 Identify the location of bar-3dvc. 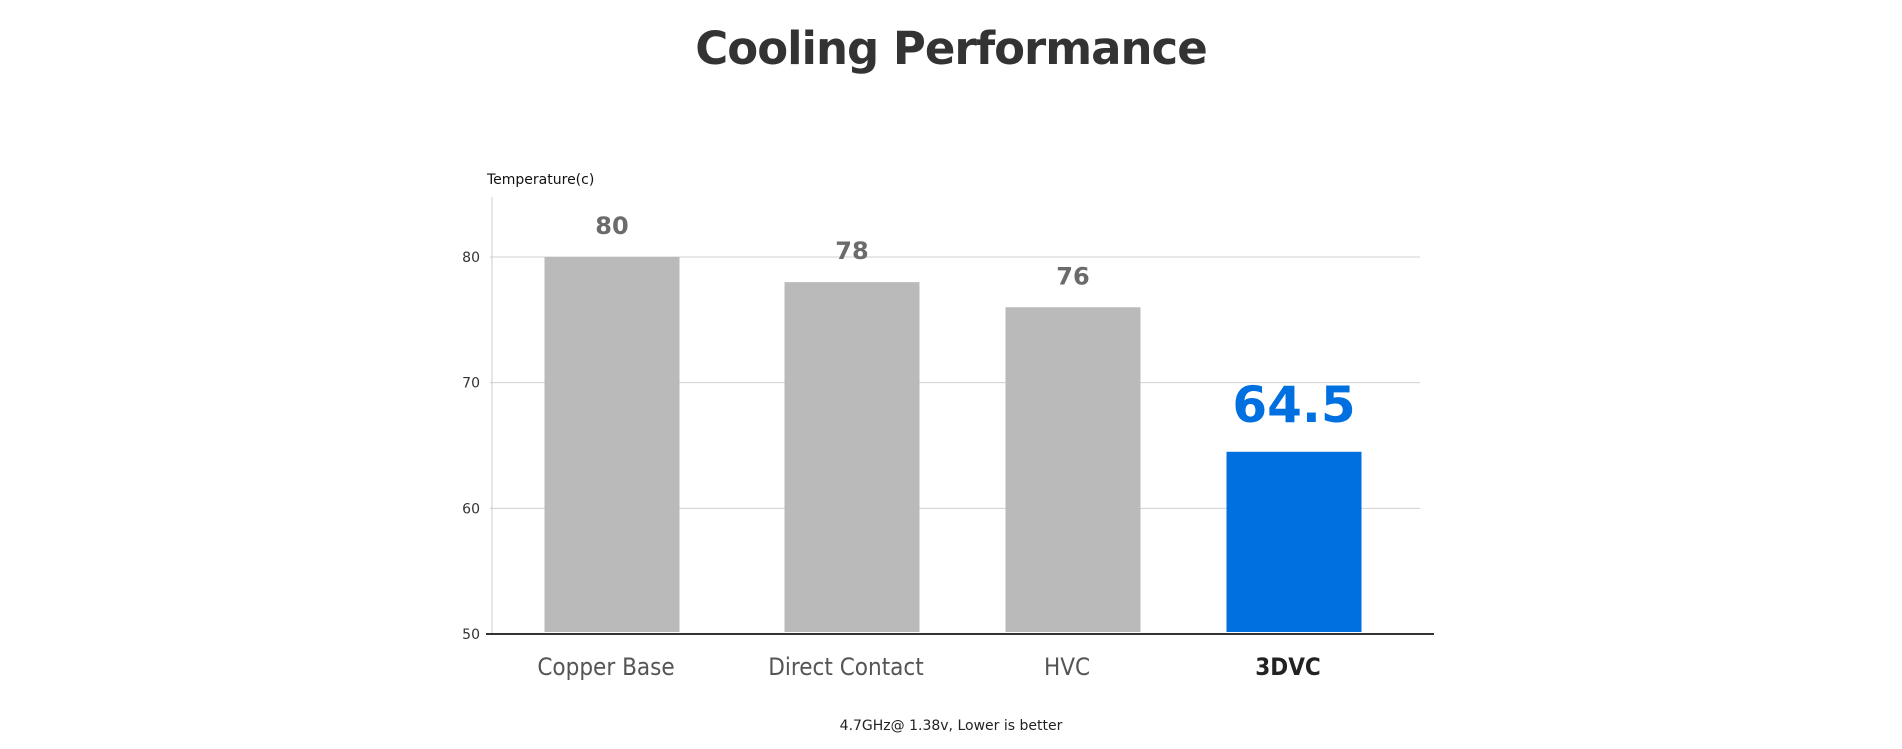
(1294, 541).